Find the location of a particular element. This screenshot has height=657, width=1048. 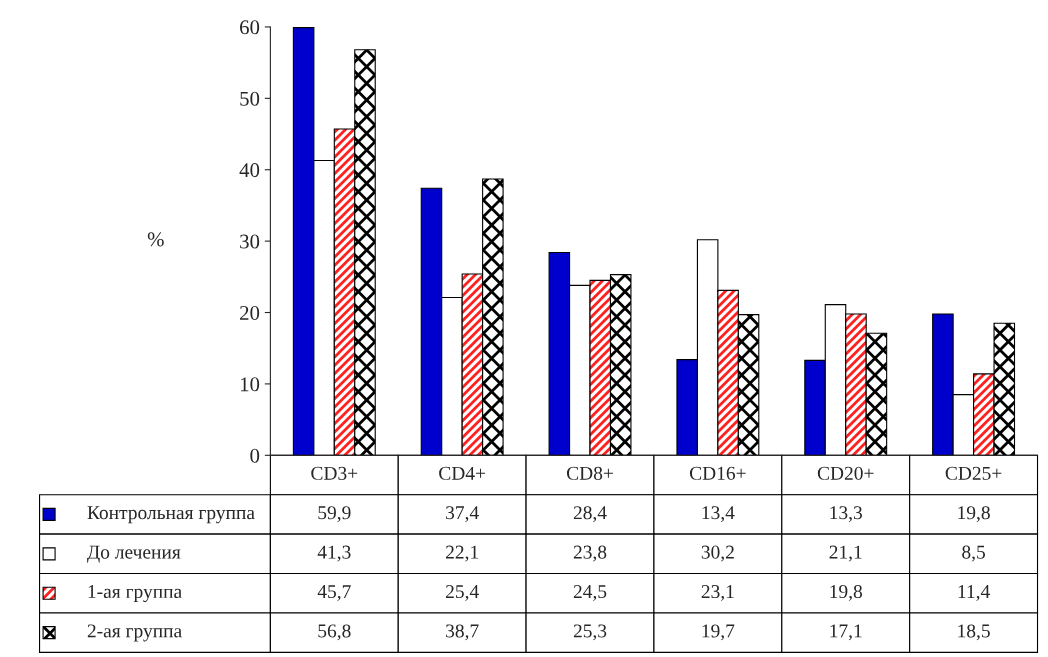

data-label: 30,2 is located at coordinates (717, 553).